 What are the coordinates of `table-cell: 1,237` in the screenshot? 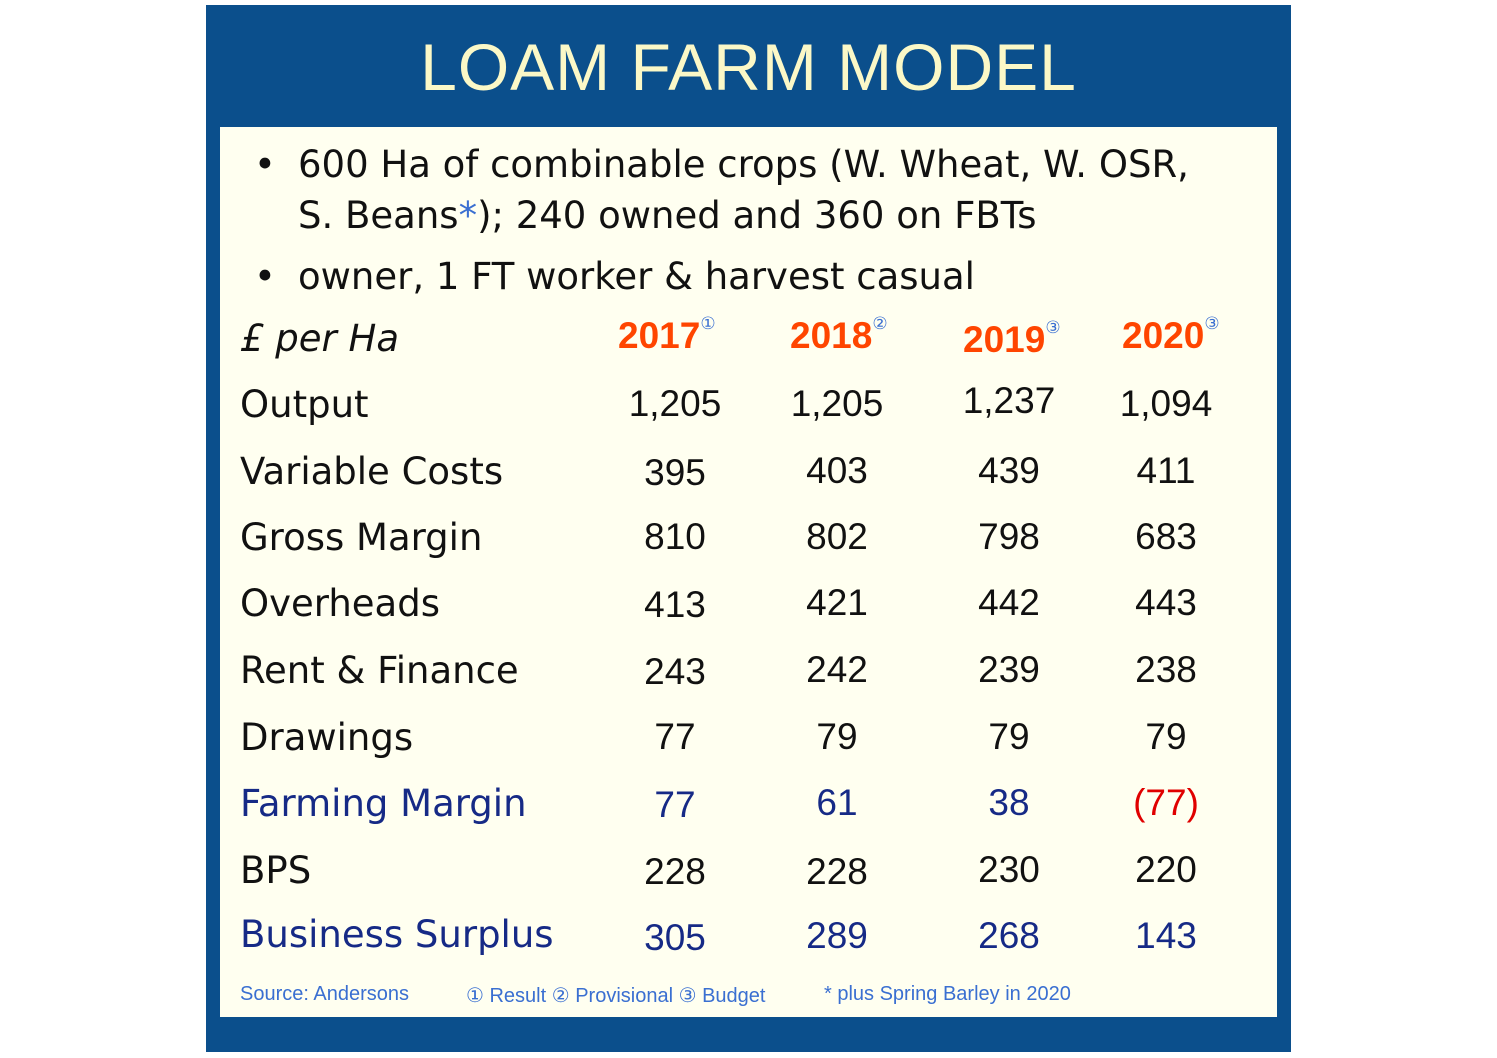 It's located at (1009, 400).